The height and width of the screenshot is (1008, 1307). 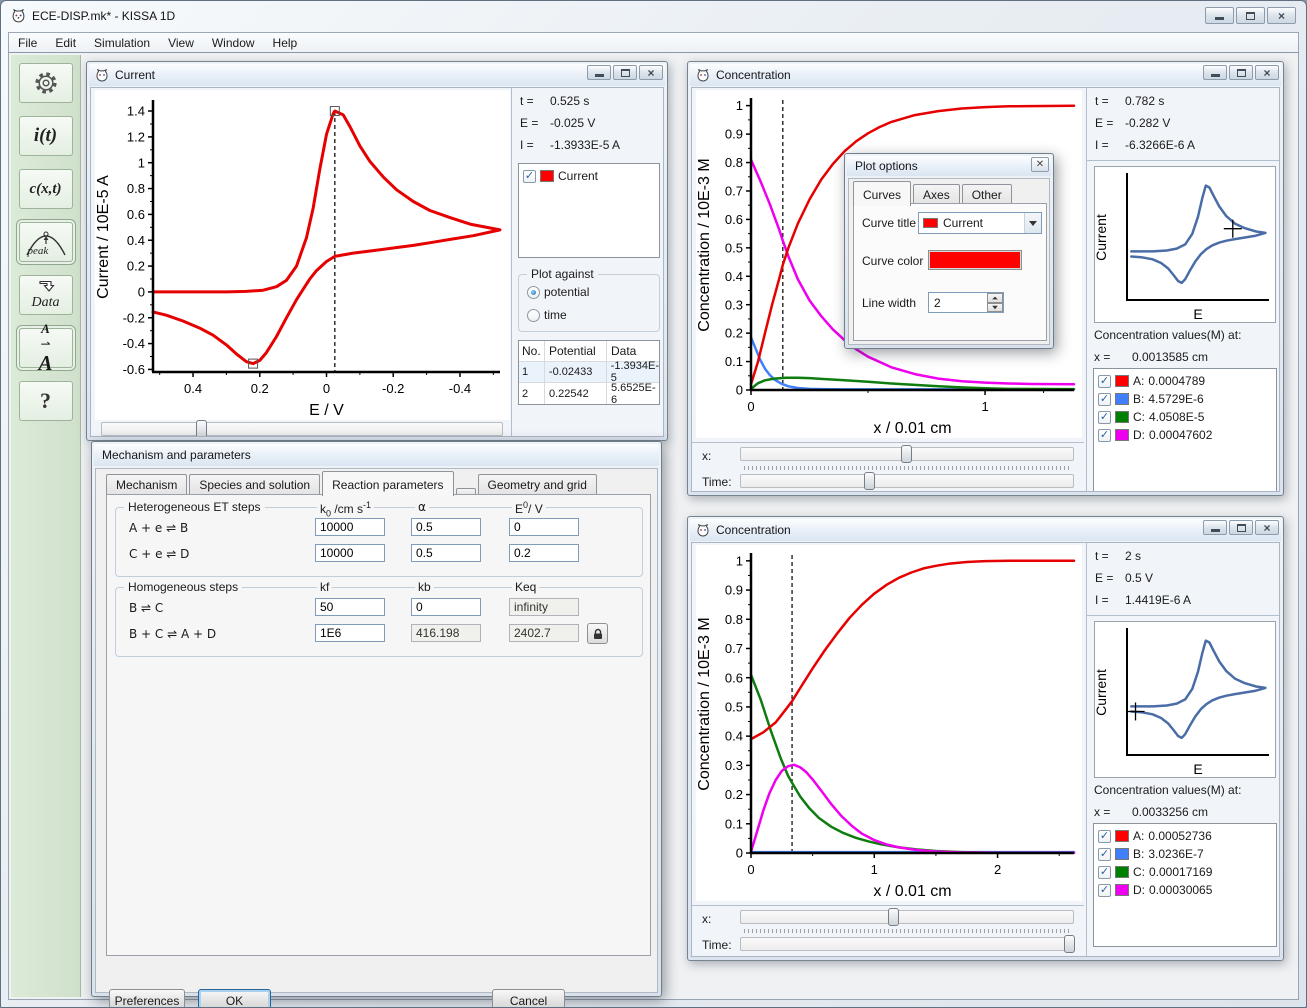 I want to click on preferences-button: Preferences, so click(x=147, y=998).